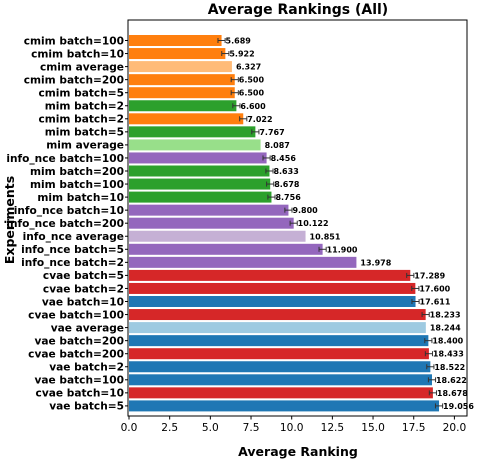 The width and height of the screenshot is (479, 461). What do you see at coordinates (429, 275) in the screenshot?
I see `value-label: 17.289` at bounding box center [429, 275].